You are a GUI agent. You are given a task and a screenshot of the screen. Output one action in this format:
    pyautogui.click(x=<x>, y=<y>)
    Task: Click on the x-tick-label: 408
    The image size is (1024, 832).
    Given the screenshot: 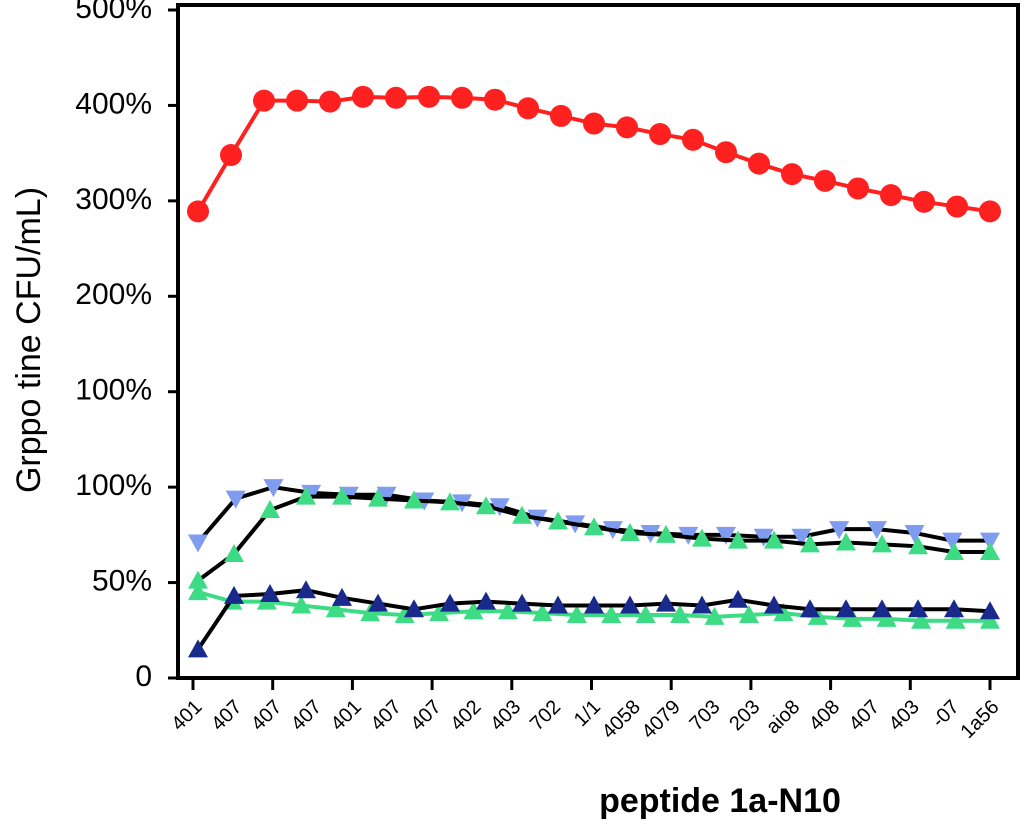 What is the action you would take?
    pyautogui.click(x=824, y=715)
    